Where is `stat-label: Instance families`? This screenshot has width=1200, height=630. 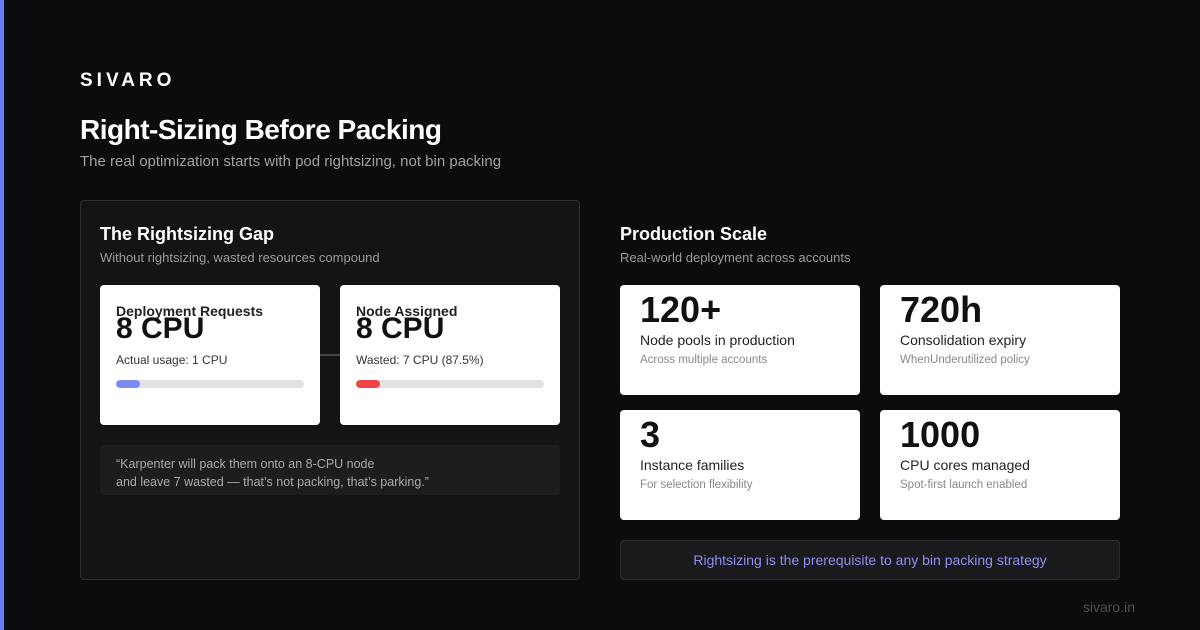
stat-label: Instance families is located at coordinates (692, 465).